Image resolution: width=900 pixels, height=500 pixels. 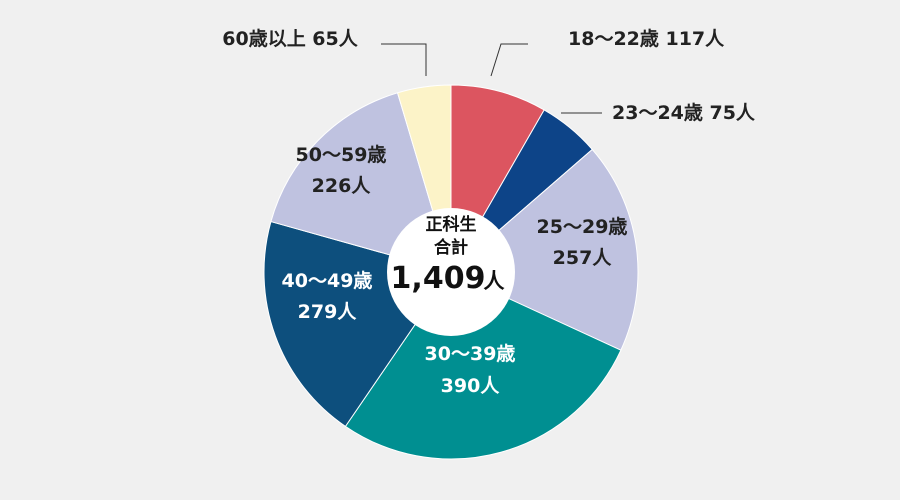 What do you see at coordinates (451, 247) in the screenshot?
I see `center-line2: 合計` at bounding box center [451, 247].